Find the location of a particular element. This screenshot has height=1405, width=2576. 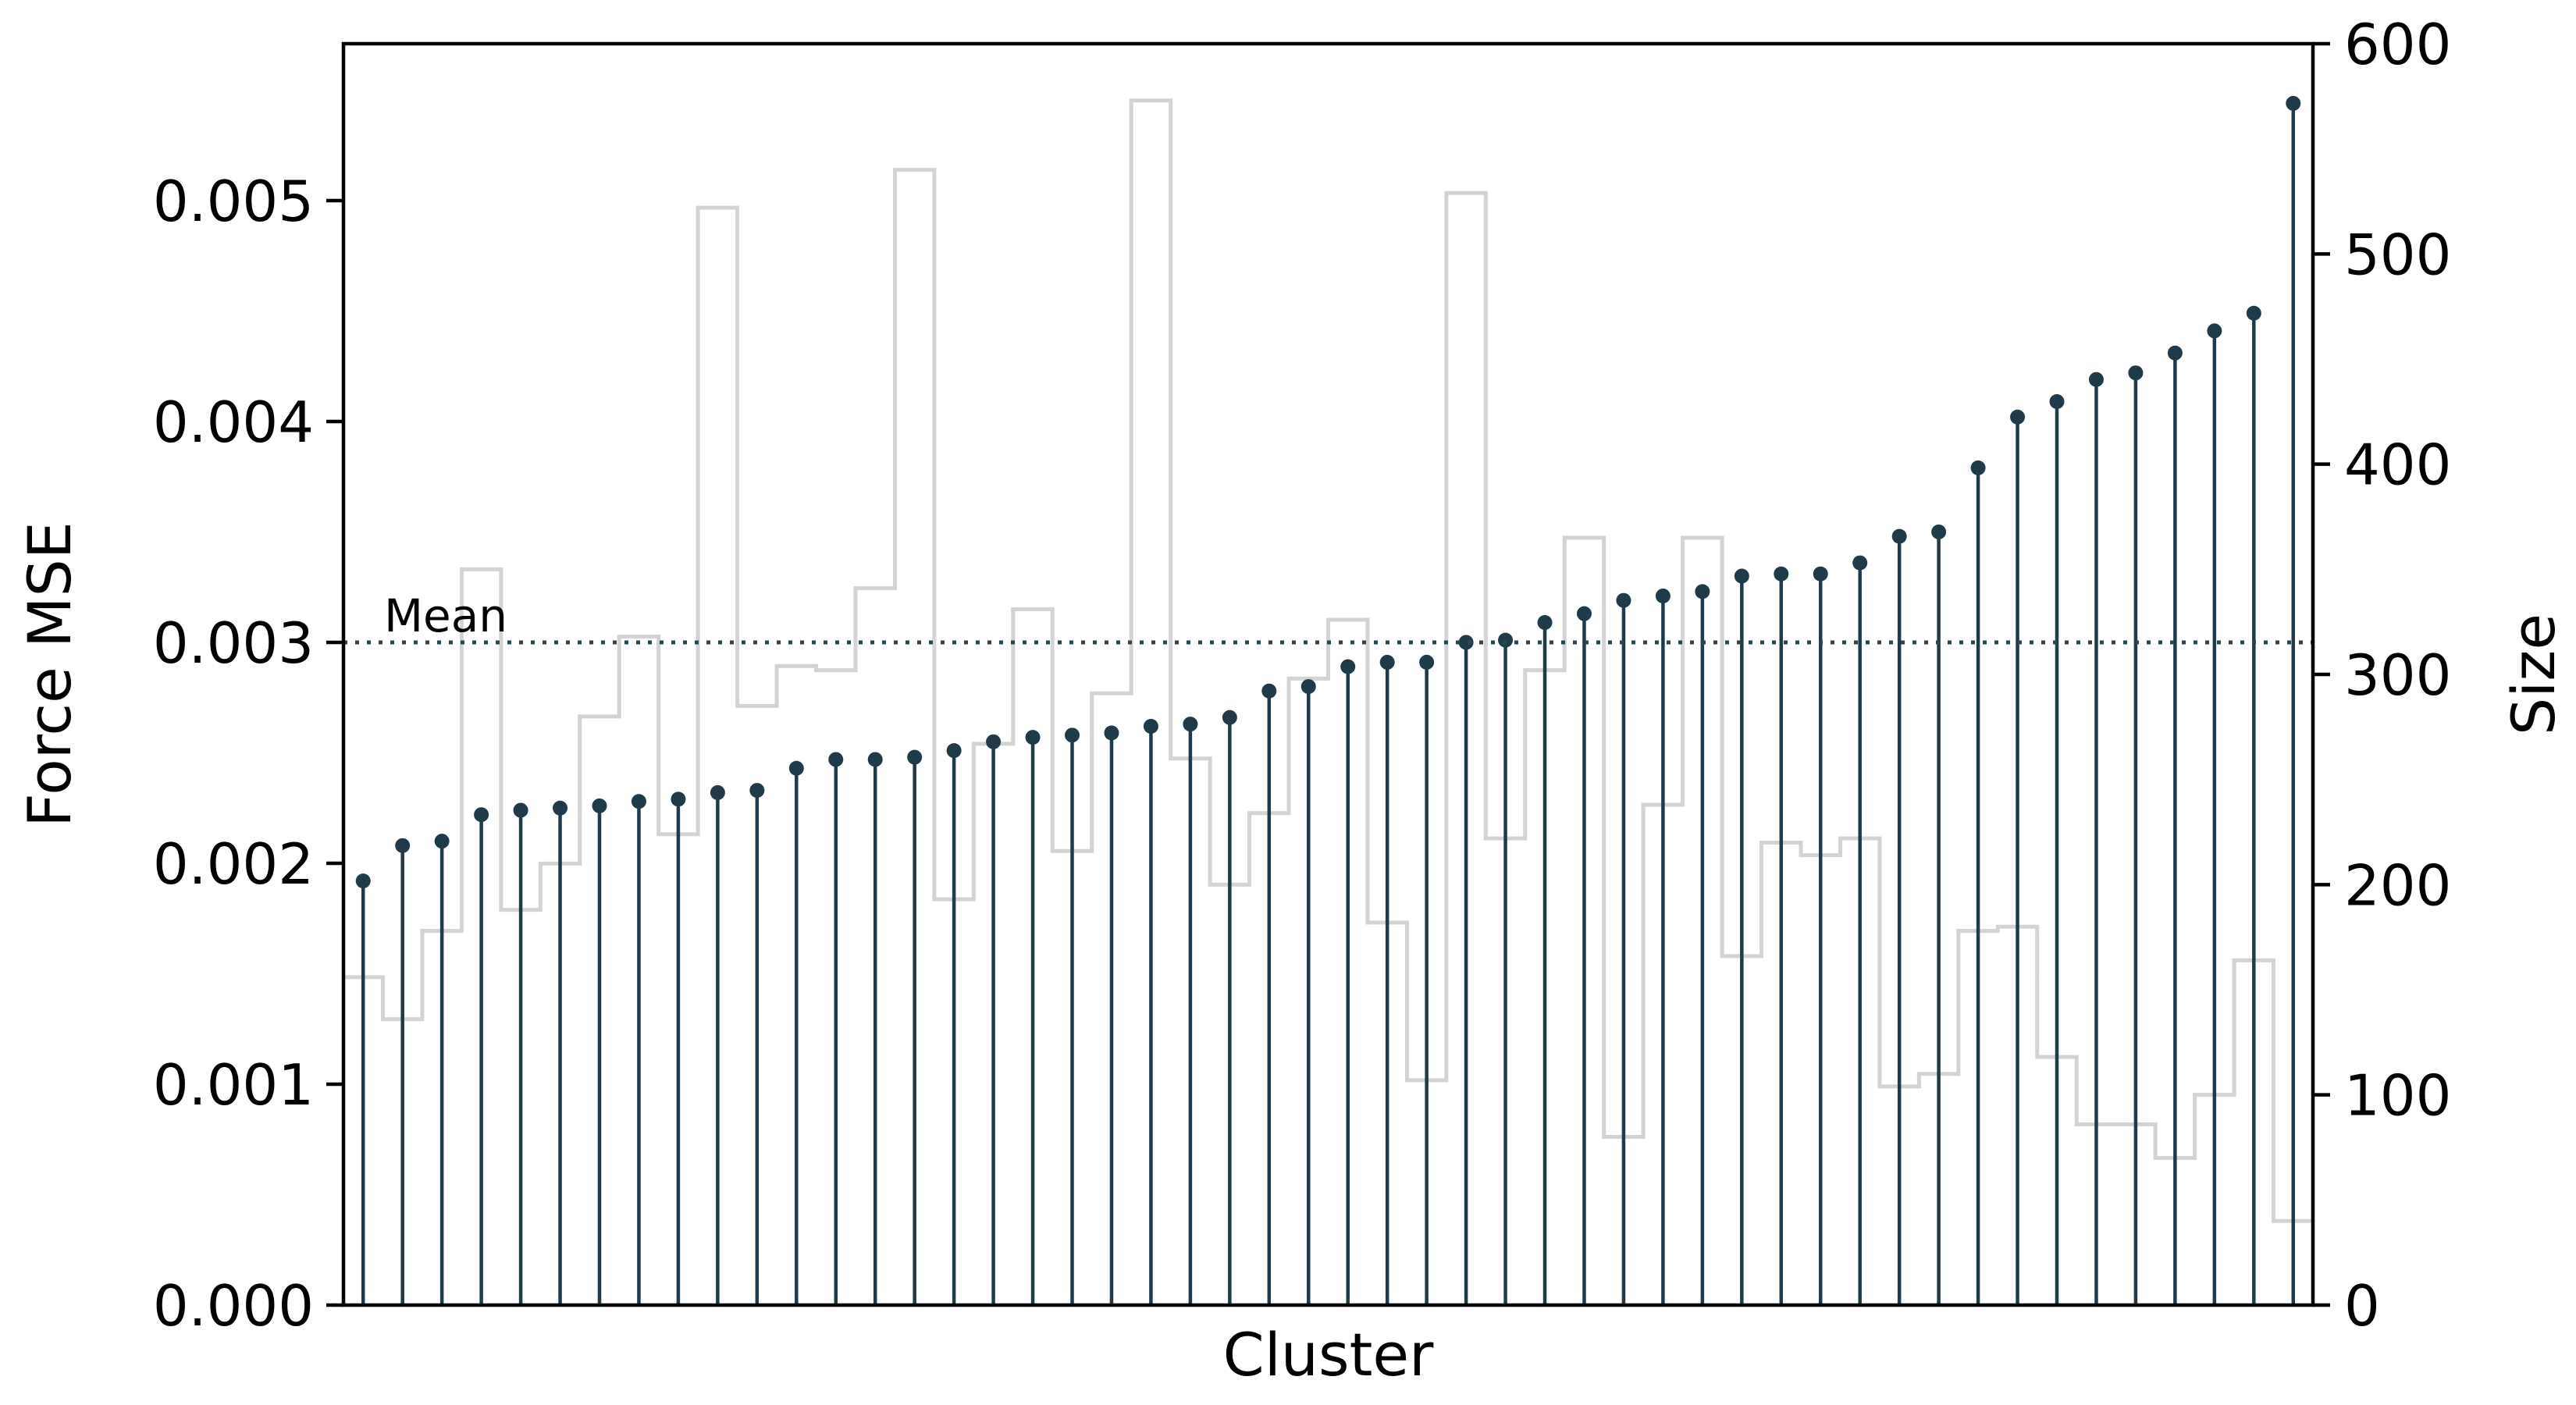

right-y-axis: 0 100 200 300 400 500 600 is located at coordinates (2382, 676).